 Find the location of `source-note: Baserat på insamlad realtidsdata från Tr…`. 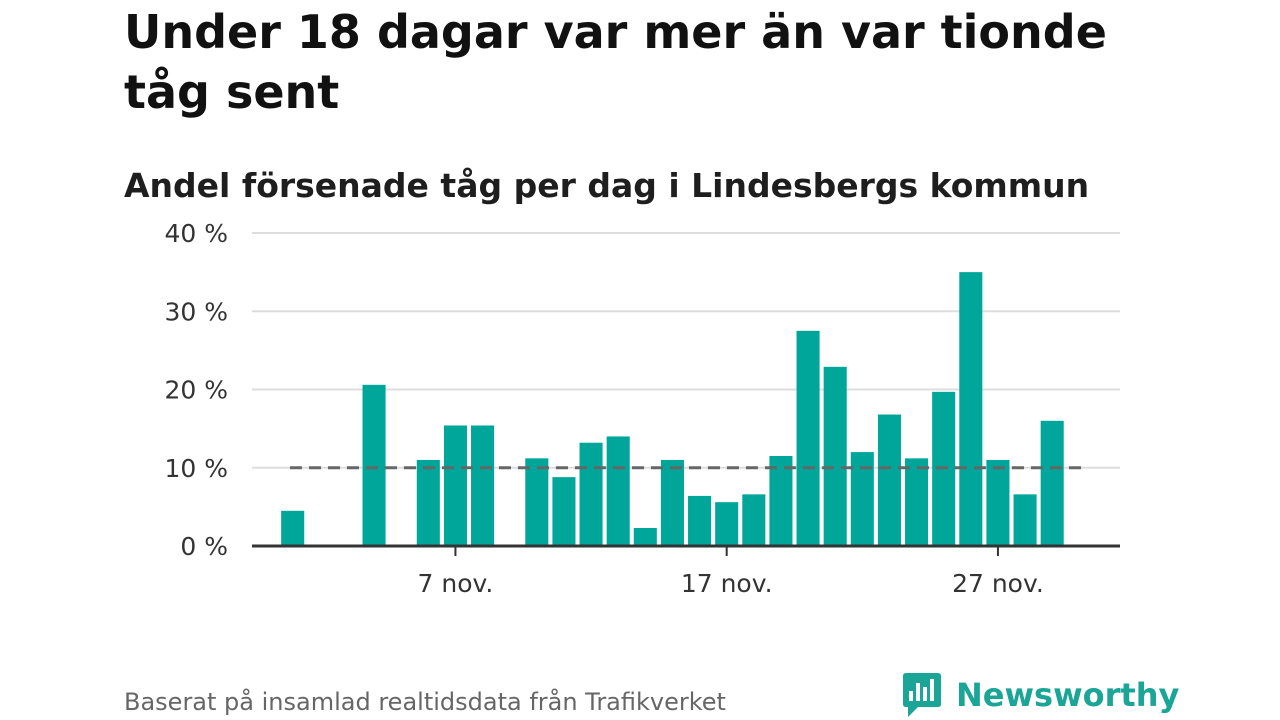

source-note: Baserat på insamlad realtidsdata från Tr… is located at coordinates (425, 702).